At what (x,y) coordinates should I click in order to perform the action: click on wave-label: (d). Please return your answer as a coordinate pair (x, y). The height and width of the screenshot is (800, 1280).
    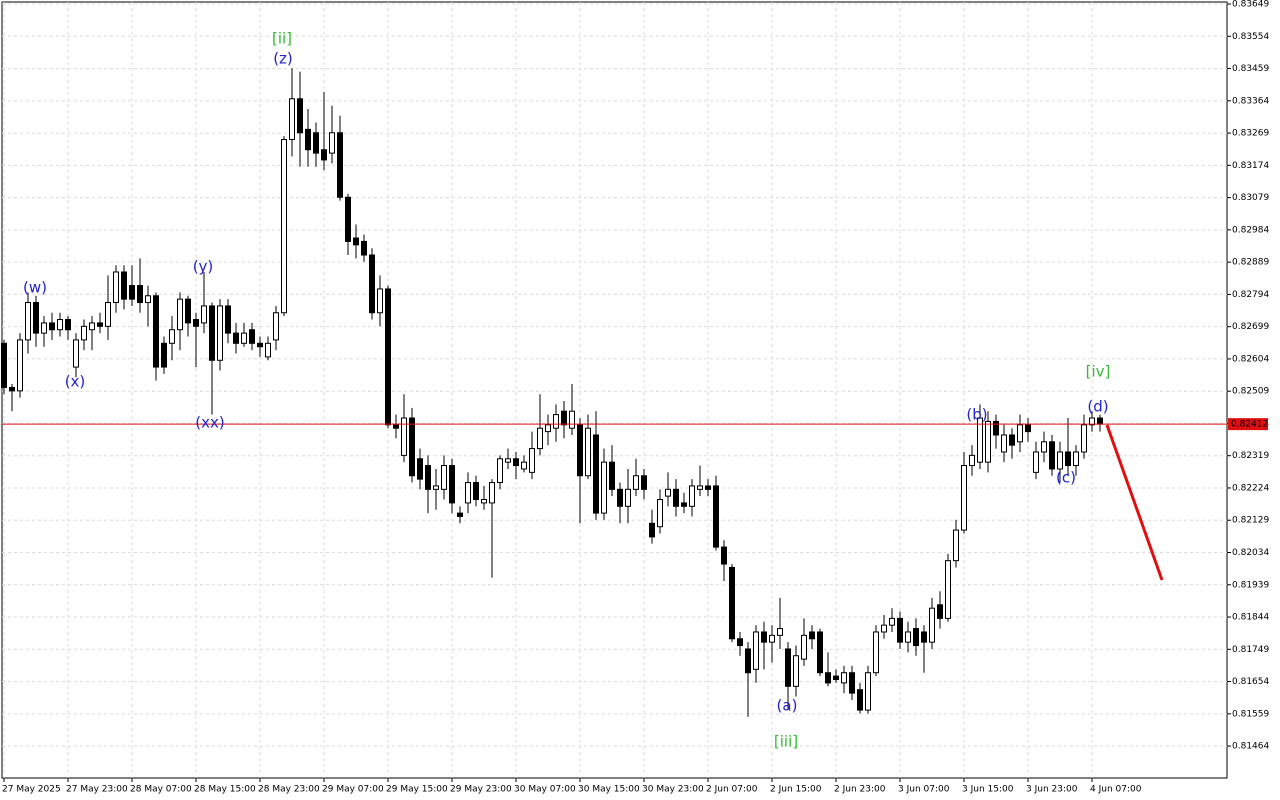
    Looking at the image, I should click on (1097, 407).